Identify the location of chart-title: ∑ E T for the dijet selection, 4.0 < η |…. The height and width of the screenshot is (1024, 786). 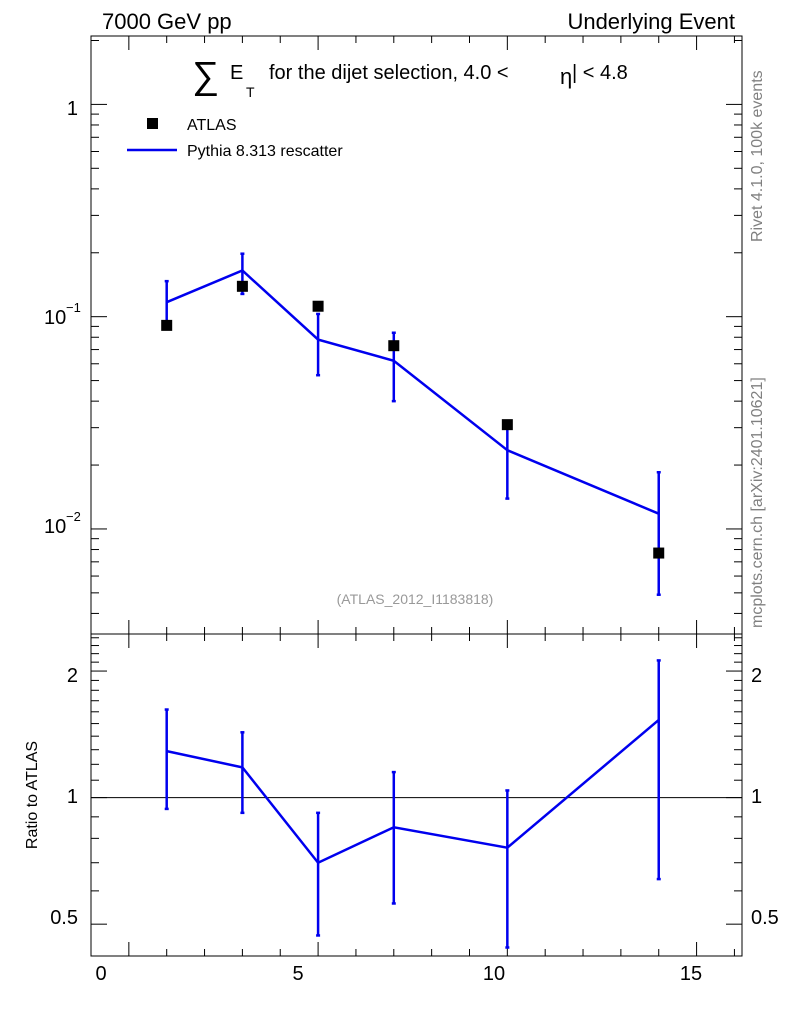
(410, 77).